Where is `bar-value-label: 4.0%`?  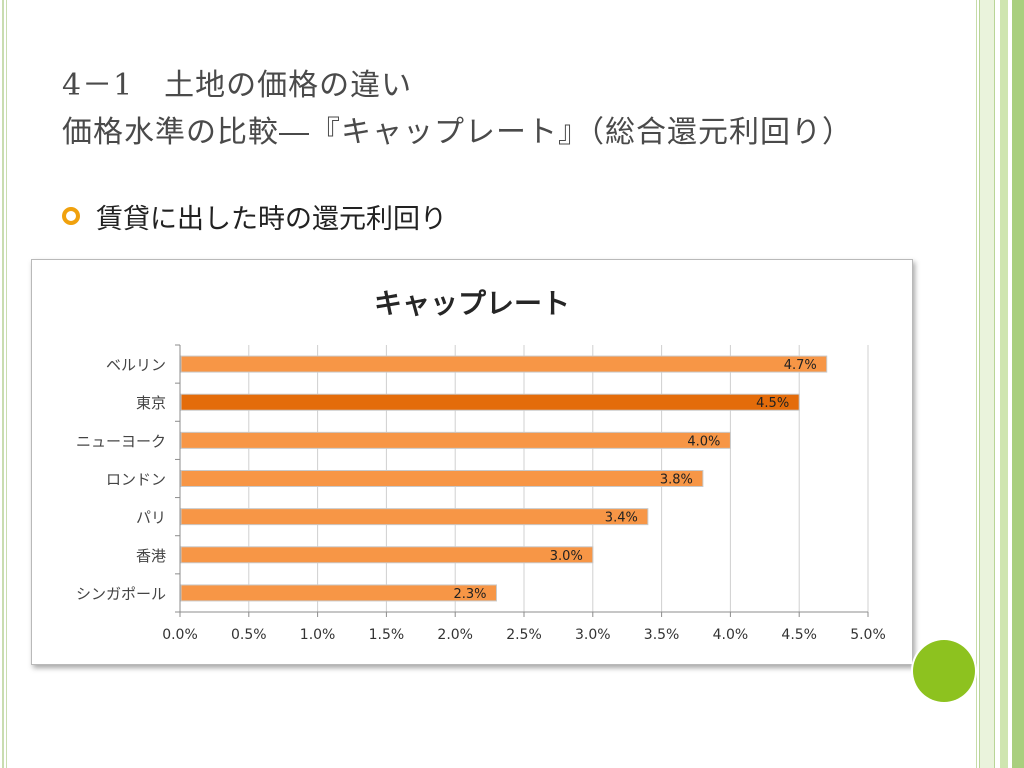 bar-value-label: 4.0% is located at coordinates (703, 441).